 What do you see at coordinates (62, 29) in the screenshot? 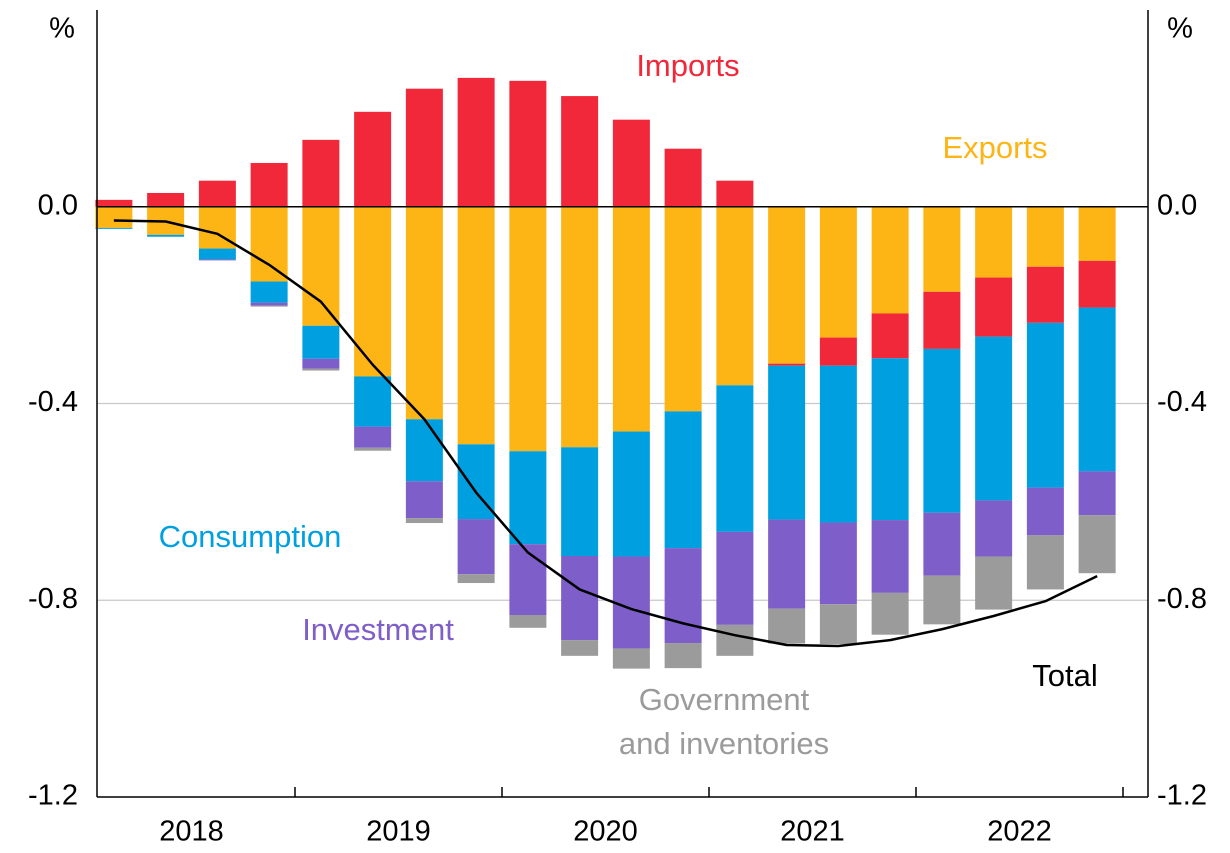
I see `y-axis-label: %` at bounding box center [62, 29].